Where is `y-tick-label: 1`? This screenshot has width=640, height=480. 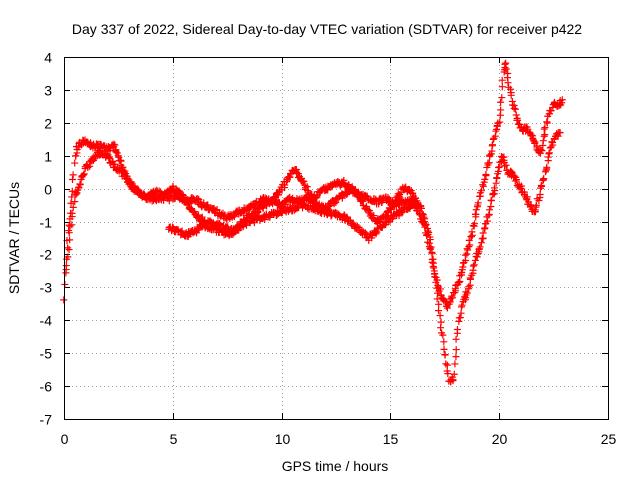 y-tick-label: 1 is located at coordinates (48, 157).